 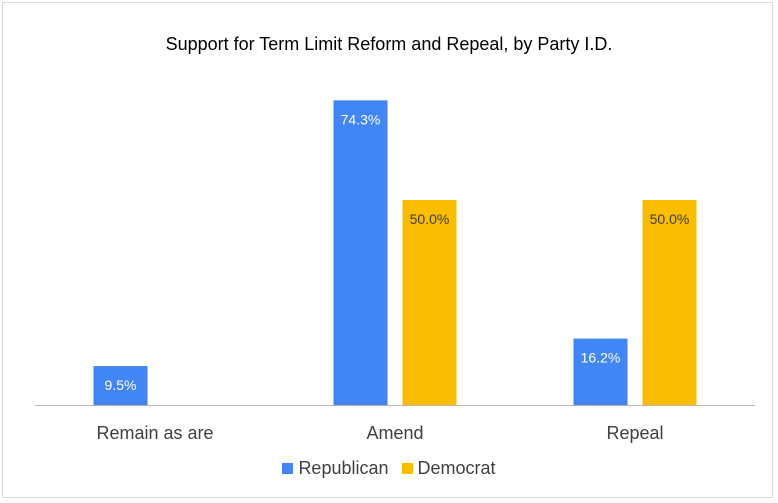 What do you see at coordinates (670, 219) in the screenshot?
I see `data-label-democrat-repeal: 50.0%` at bounding box center [670, 219].